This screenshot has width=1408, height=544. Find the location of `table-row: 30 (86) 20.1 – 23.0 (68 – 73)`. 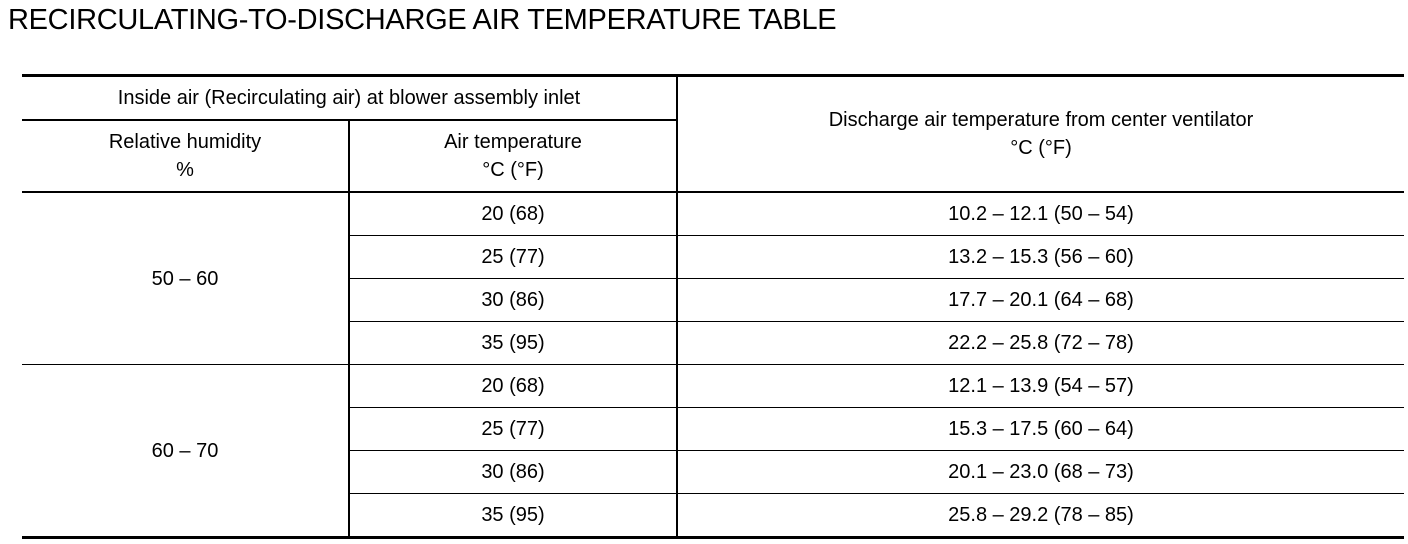

table-row: 30 (86) 20.1 – 23.0 (68 – 73) is located at coordinates (713, 472).